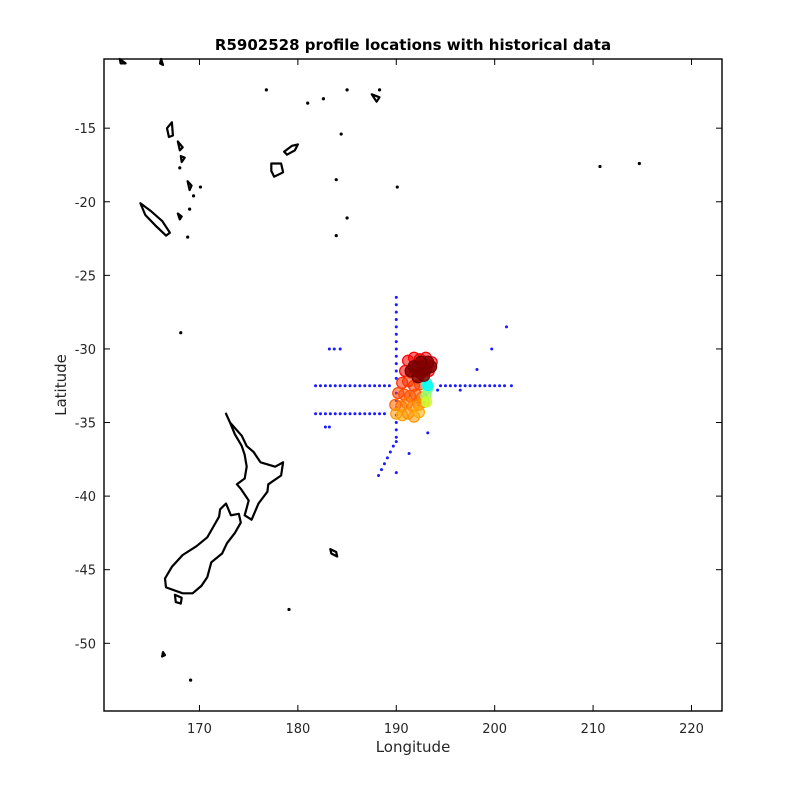 This screenshot has height=800, width=800. Describe the element at coordinates (85, 276) in the screenshot. I see `y-tick-label-2: -25` at that location.